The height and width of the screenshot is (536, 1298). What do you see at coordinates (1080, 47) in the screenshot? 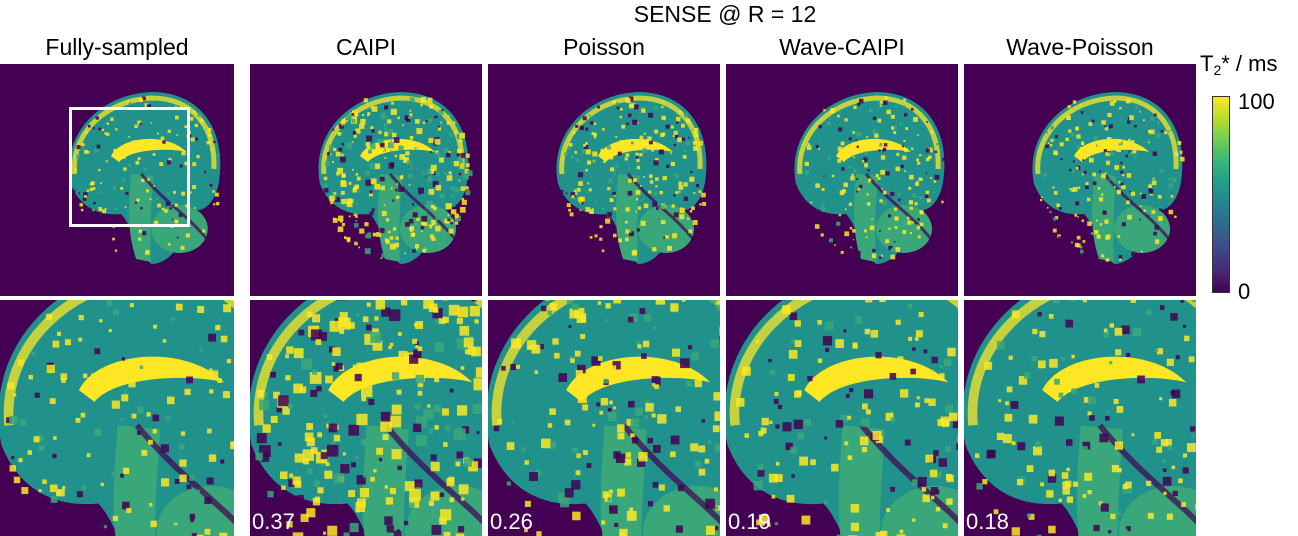
I see `column-title-wave-poisson: Wave-Poisson` at bounding box center [1080, 47].